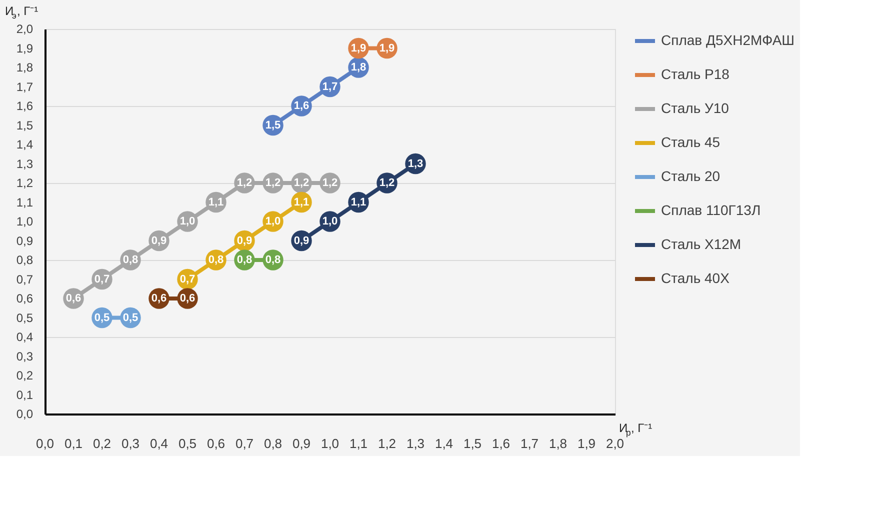 This screenshot has height=519, width=873. I want to click on legend-label: Сталь У10, so click(695, 108).